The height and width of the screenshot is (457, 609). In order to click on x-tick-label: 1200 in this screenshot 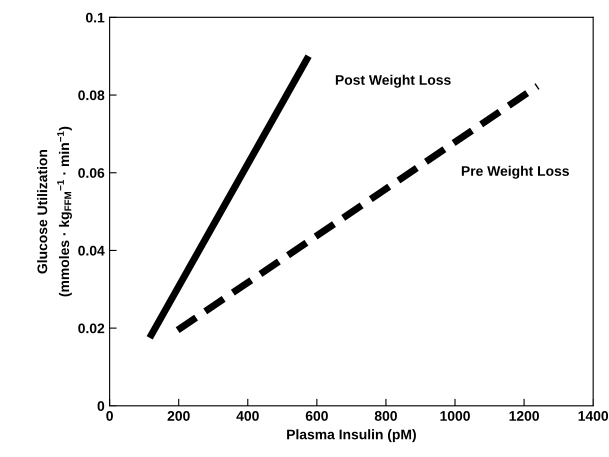, I will do `click(524, 416)`.